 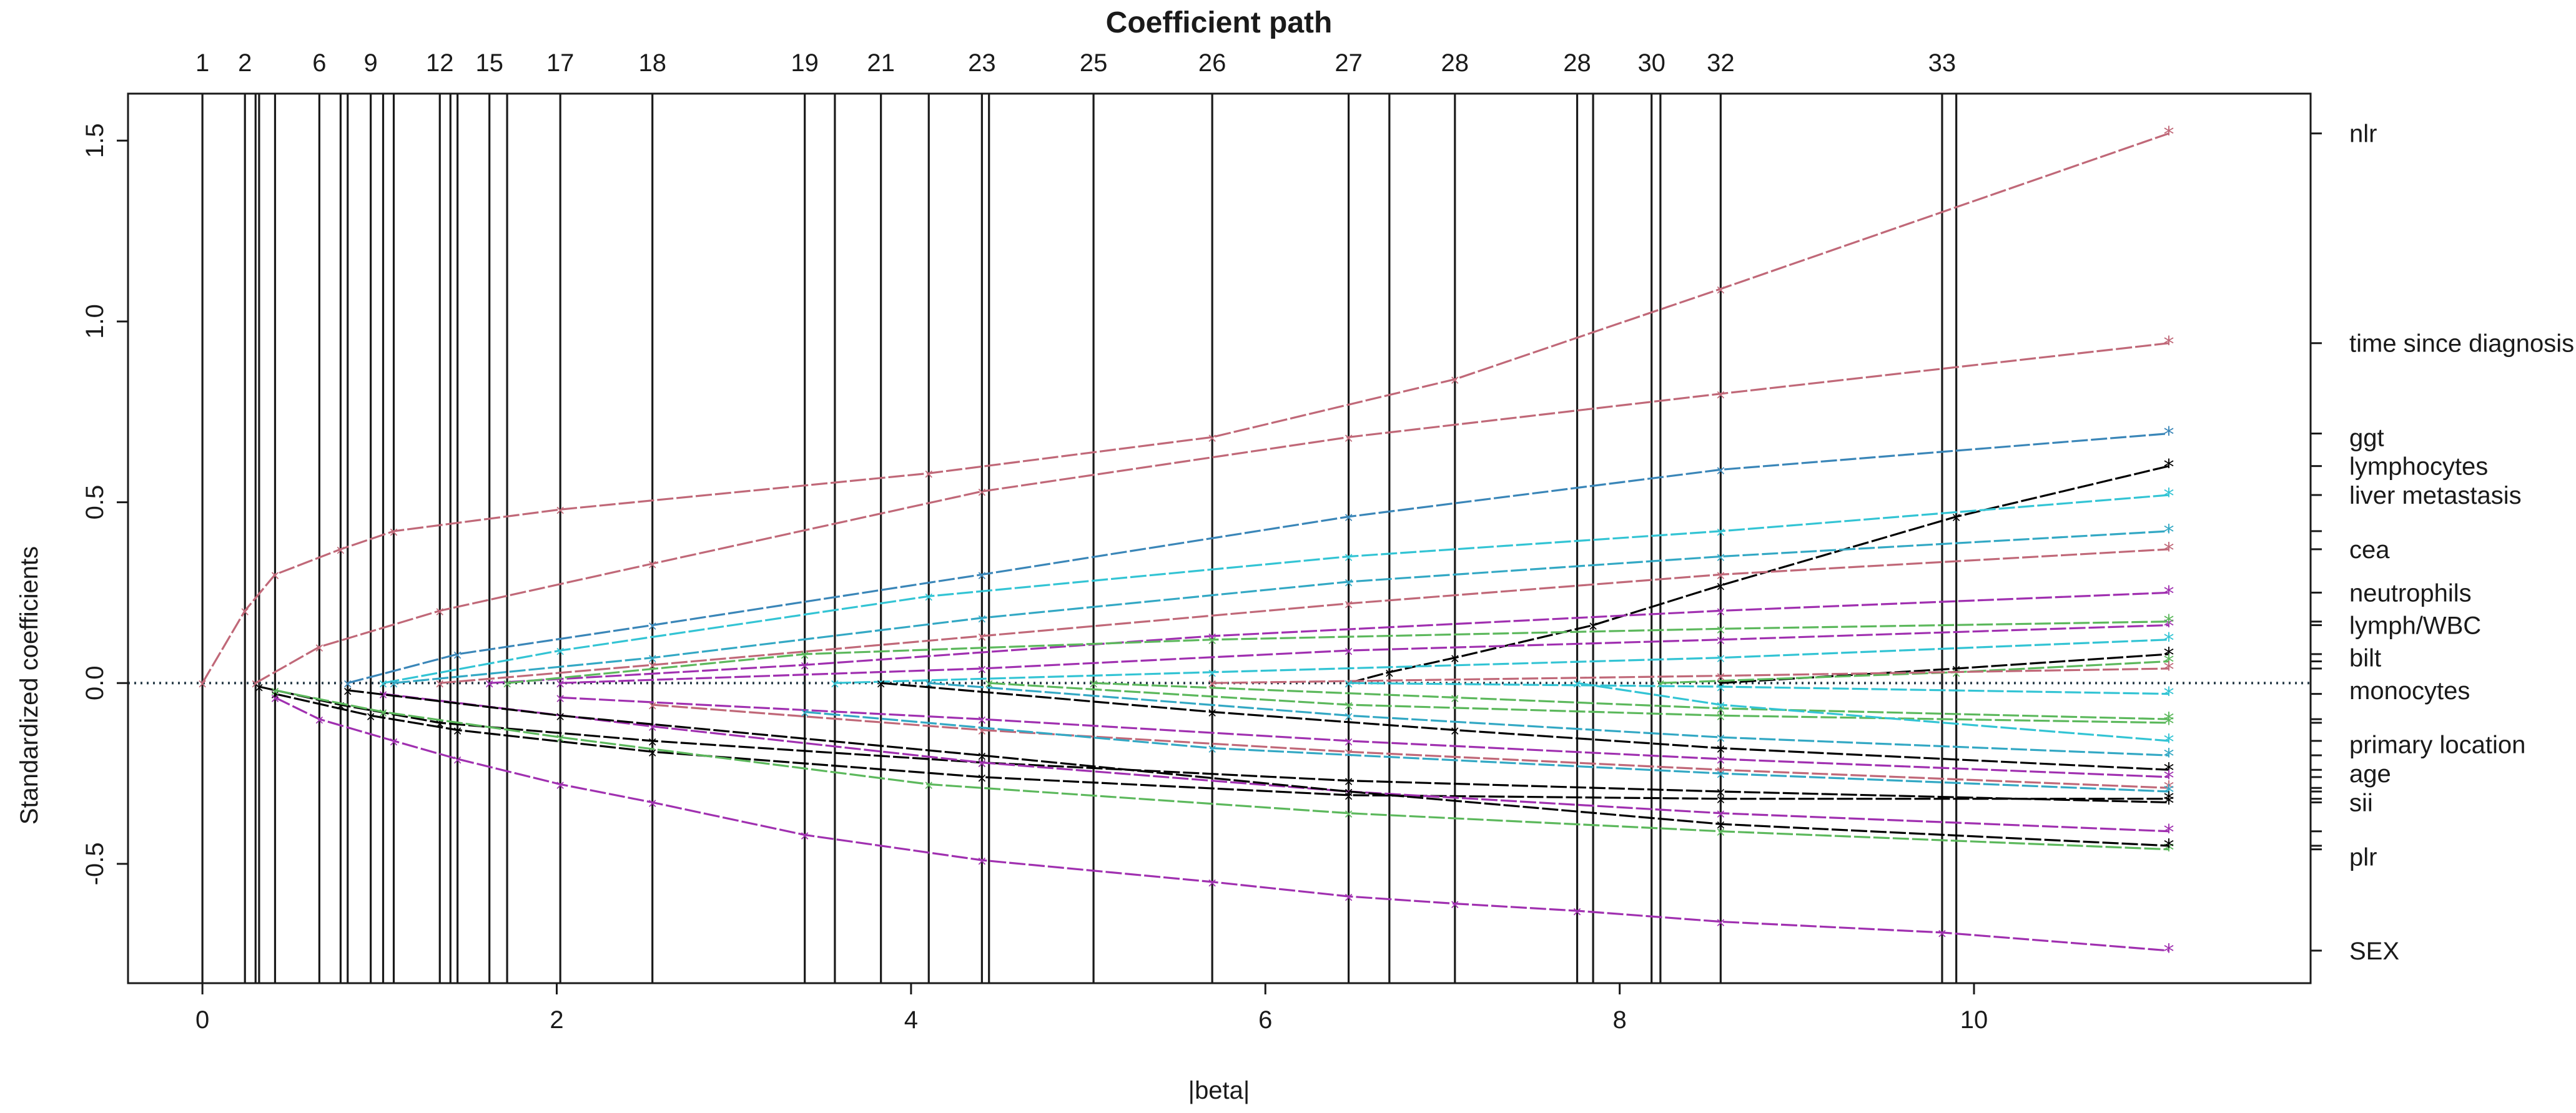 I want to click on variable-label: bilt, so click(x=2365, y=658).